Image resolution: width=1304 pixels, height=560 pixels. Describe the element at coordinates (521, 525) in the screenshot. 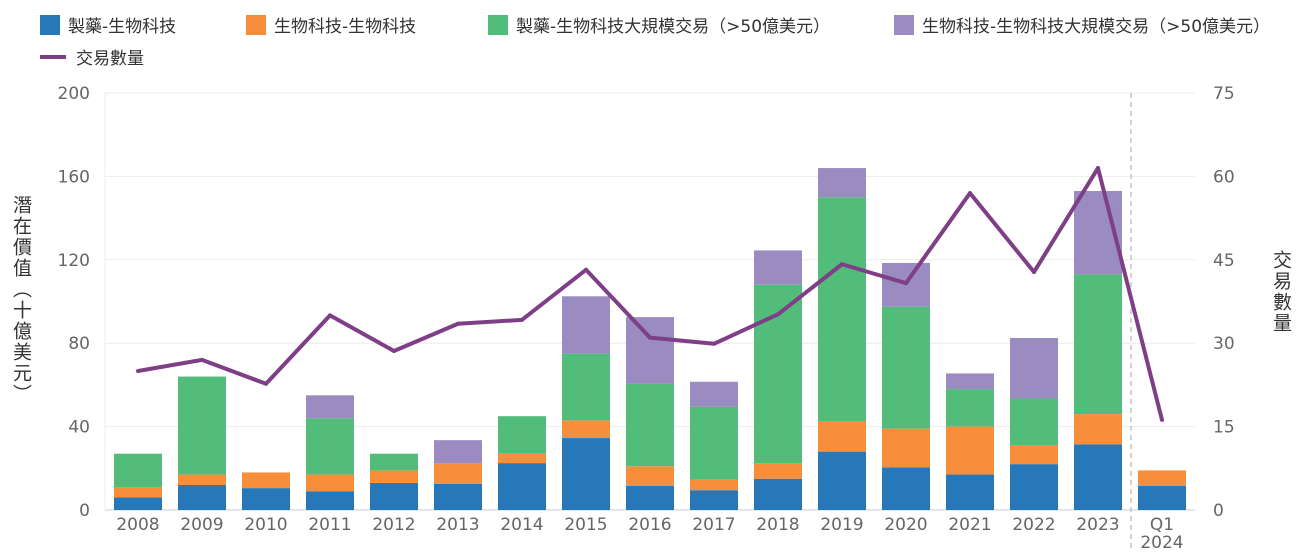

I see `x-tick-label: 2014` at that location.